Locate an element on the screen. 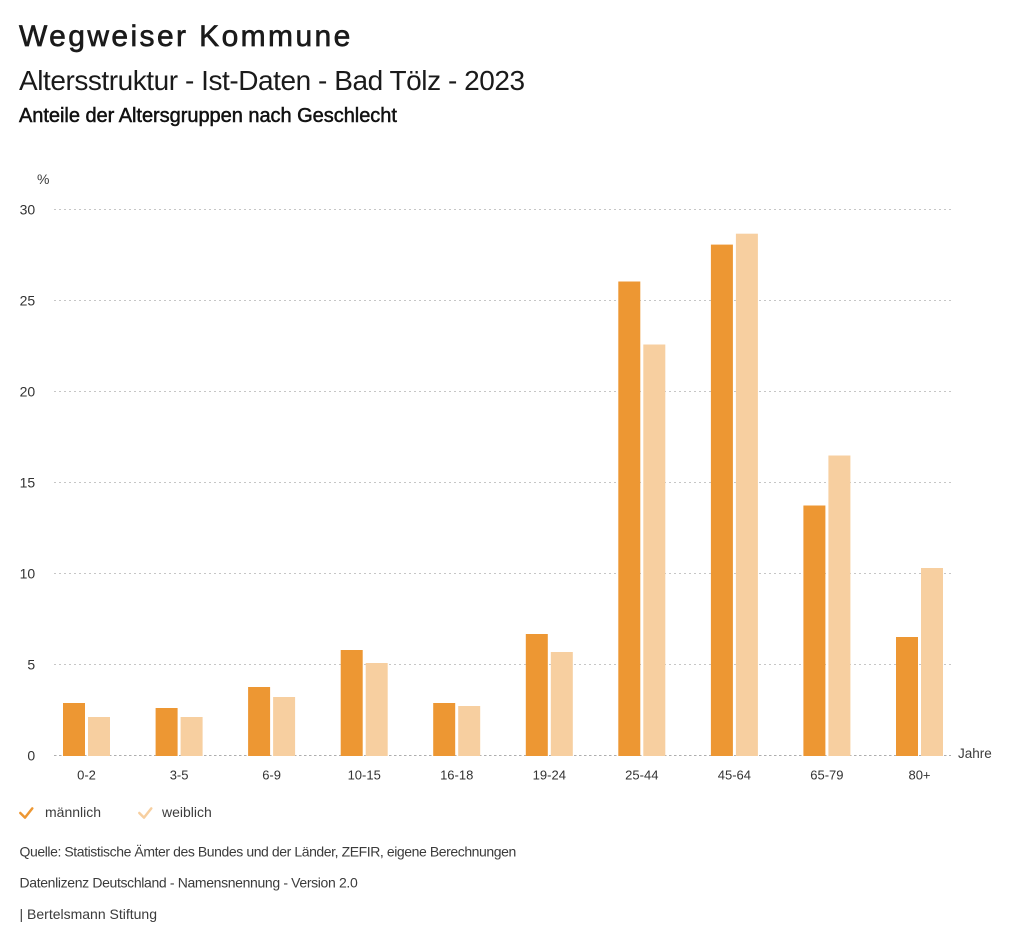  svg-text: 20 is located at coordinates (28, 392).